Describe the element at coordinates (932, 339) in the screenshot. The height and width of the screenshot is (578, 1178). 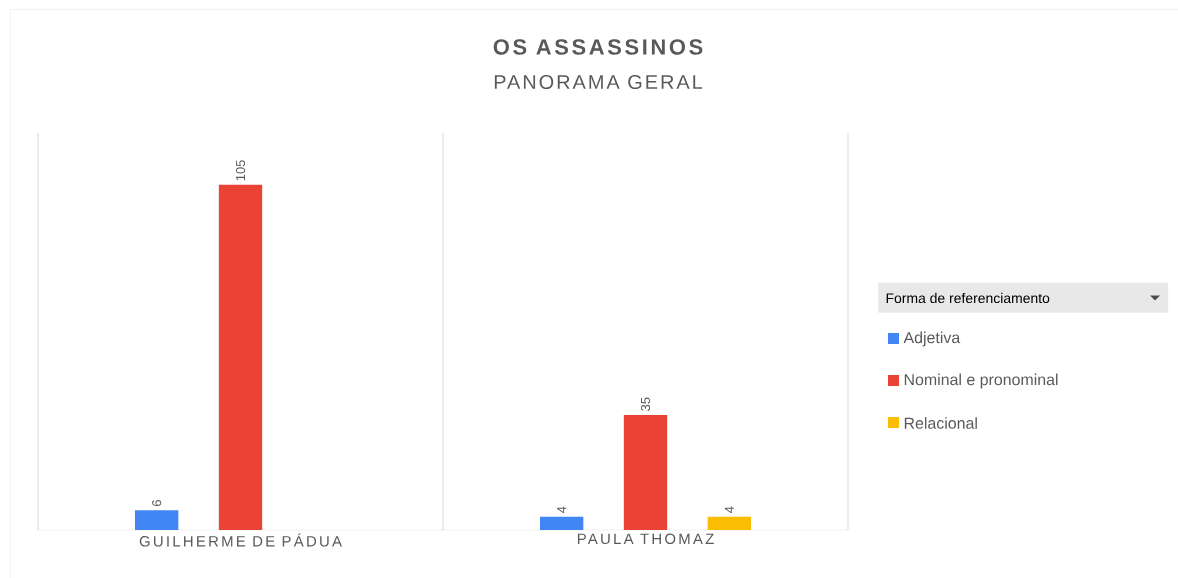
I see `legend-label: Adjetiva` at that location.